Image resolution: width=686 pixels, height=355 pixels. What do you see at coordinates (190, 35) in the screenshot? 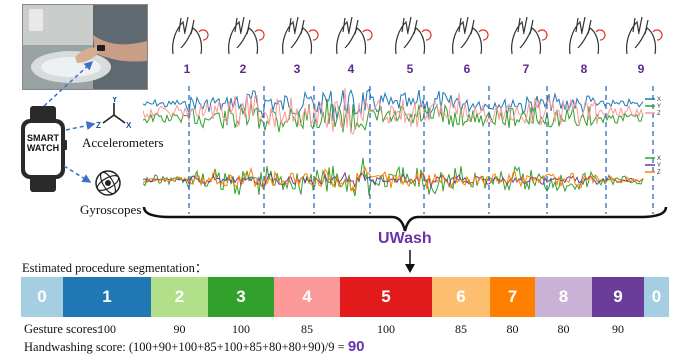
I see `gesture-1-icon` at bounding box center [190, 35].